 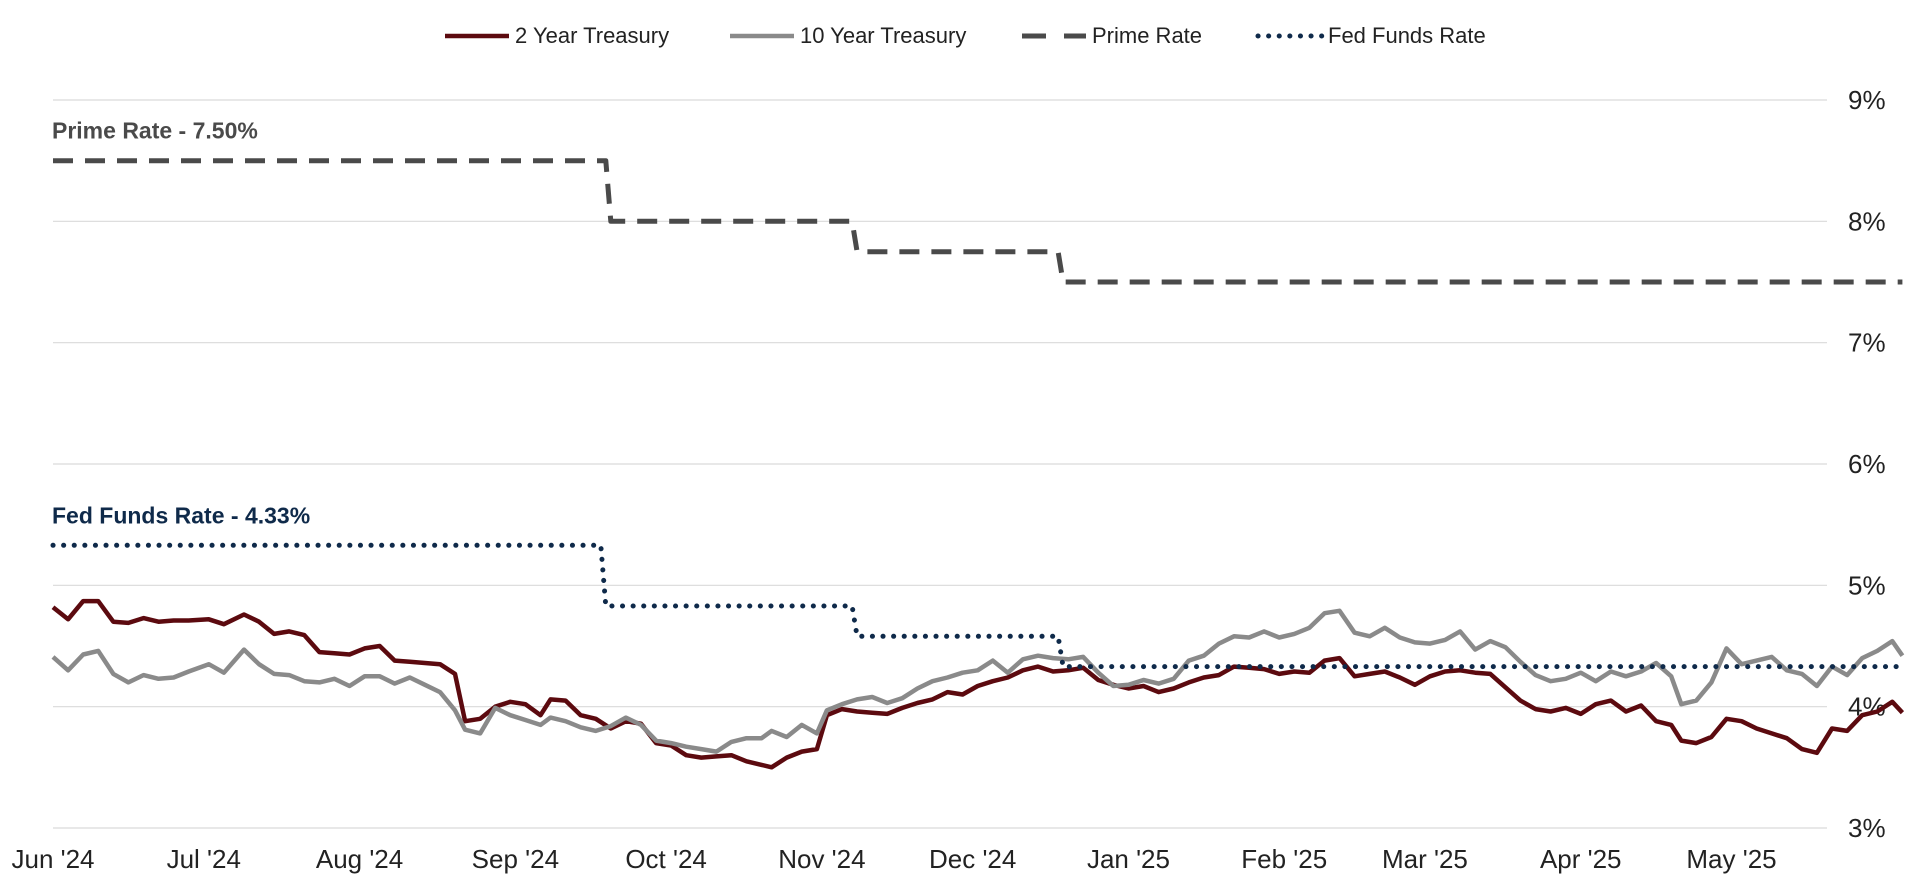 I want to click on y-tick-label: 7%, so click(x=1867, y=343).